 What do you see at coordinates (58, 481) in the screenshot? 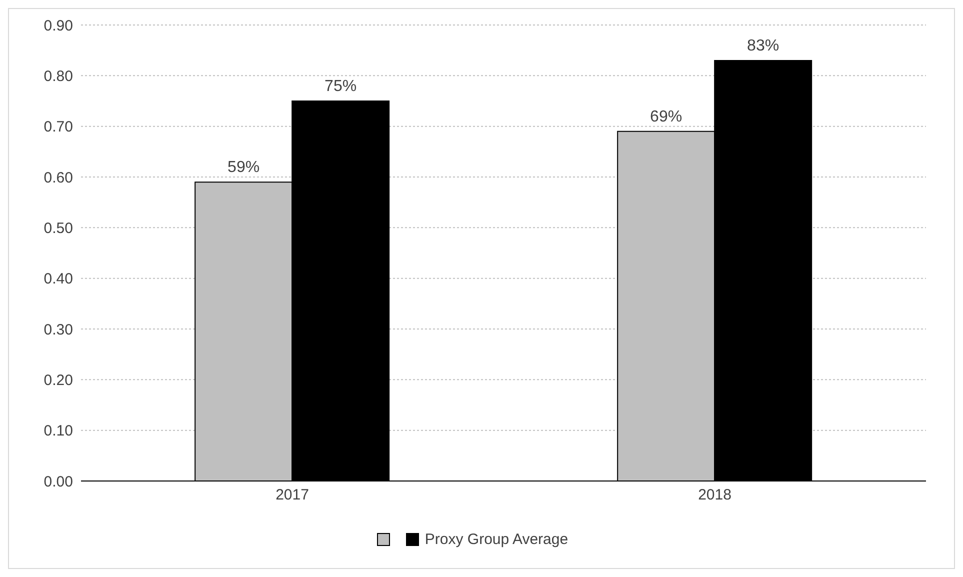
I see `y-tick-label: 0.00` at bounding box center [58, 481].